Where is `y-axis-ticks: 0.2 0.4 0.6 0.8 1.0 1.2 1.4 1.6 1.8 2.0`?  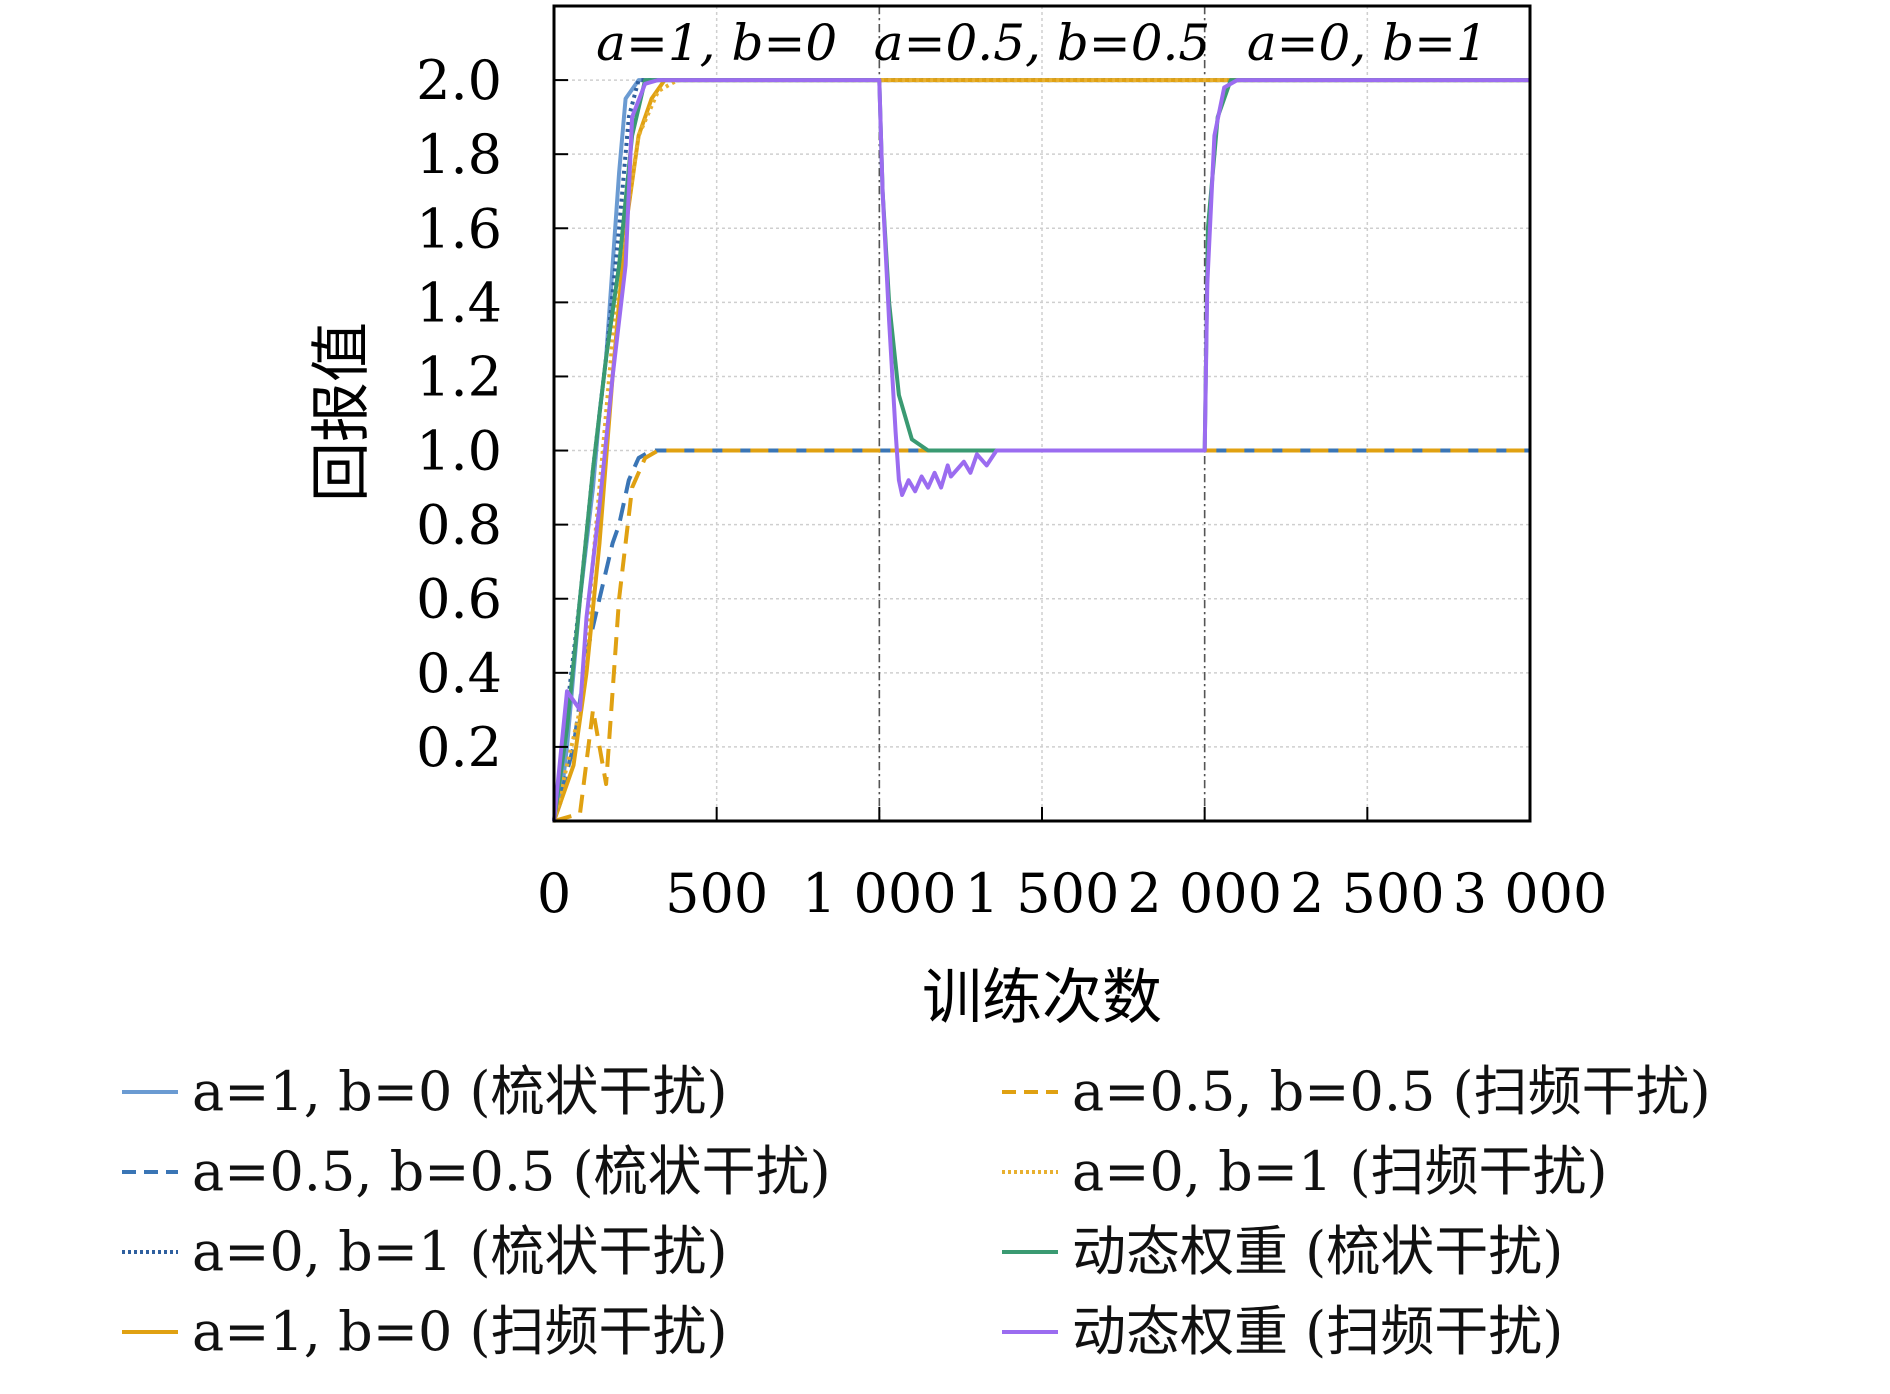
y-axis-ticks: 0.2 0.4 0.6 0.8 1.0 1.2 1.4 1.6 1.8 2.0 is located at coordinates (492, 414).